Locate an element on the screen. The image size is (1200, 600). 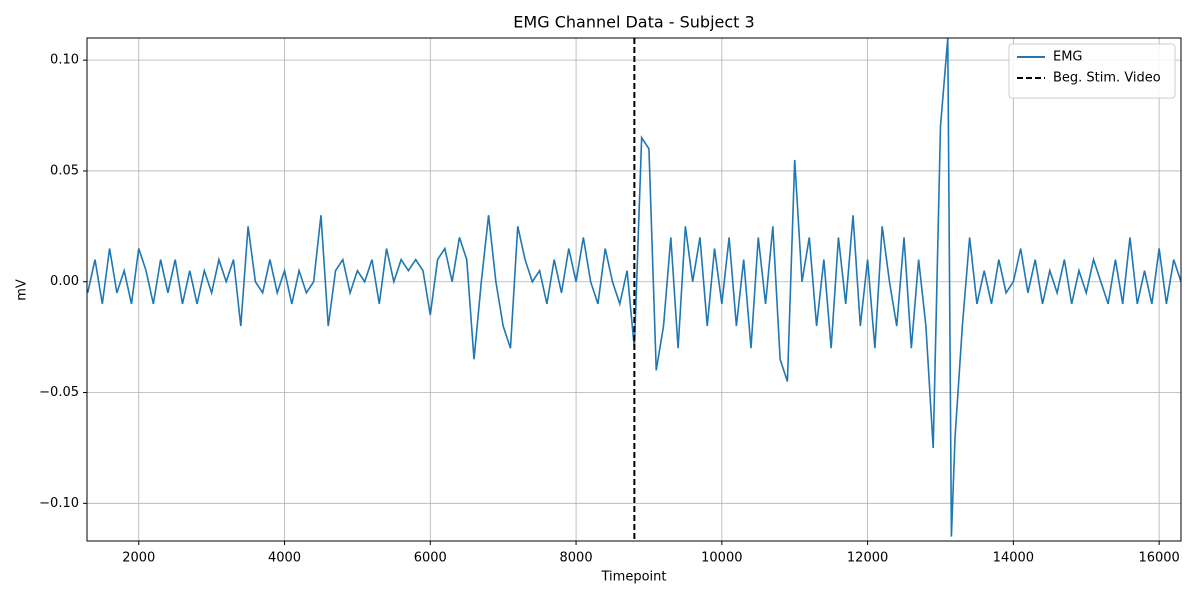
legend-box is located at coordinates (1092, 71).